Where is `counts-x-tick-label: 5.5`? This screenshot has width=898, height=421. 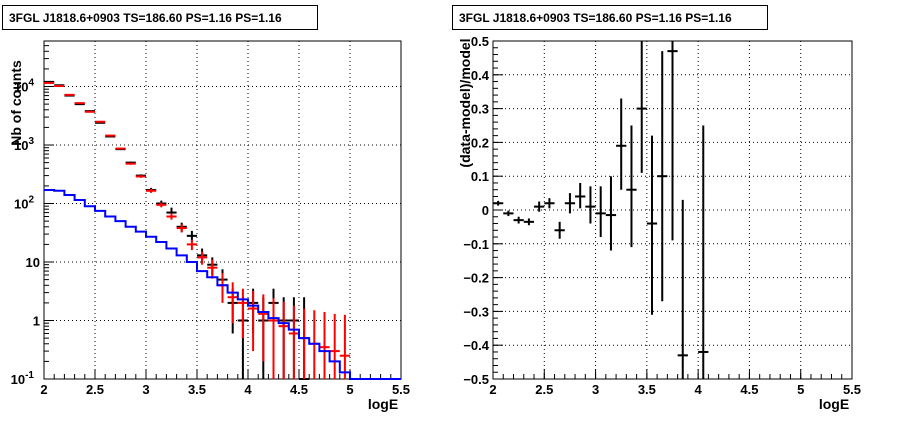
counts-x-tick-label: 5.5 is located at coordinates (401, 389).